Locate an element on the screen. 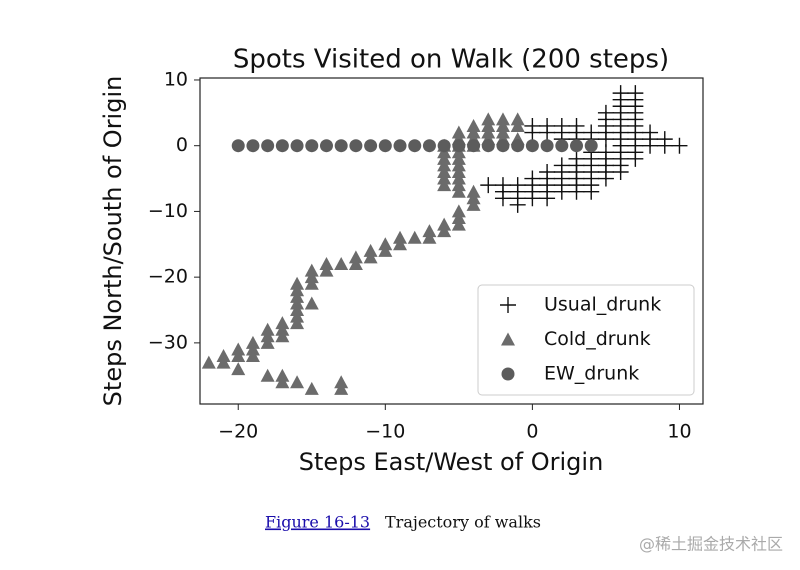 This screenshot has width=800, height=570. caption-text: Trajectory of walks is located at coordinates (463, 522).